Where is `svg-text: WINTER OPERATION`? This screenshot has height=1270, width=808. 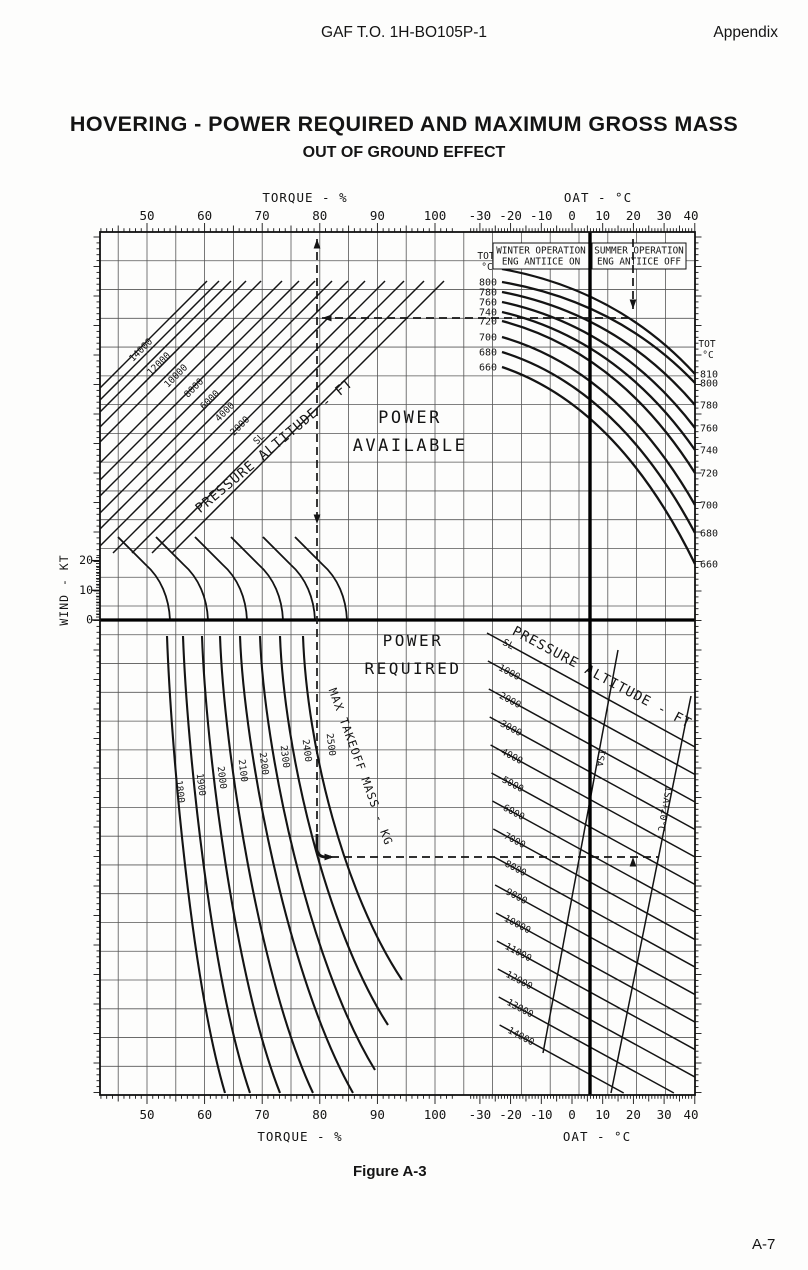 svg-text: WINTER OPERATION is located at coordinates (541, 251).